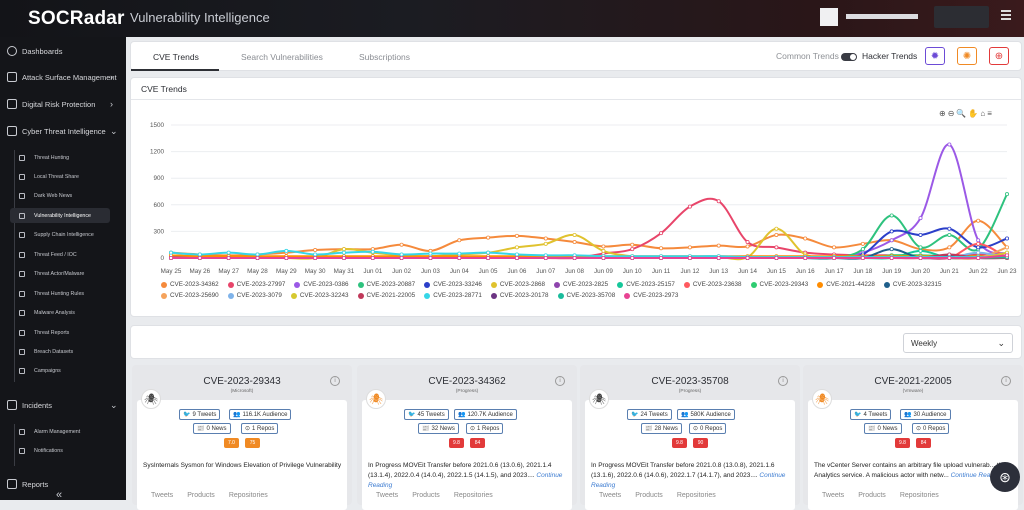 The height and width of the screenshot is (510, 1024). What do you see at coordinates (426, 414) in the screenshot?
I see `tweets-pill: 🐦 45 Tweets` at bounding box center [426, 414].